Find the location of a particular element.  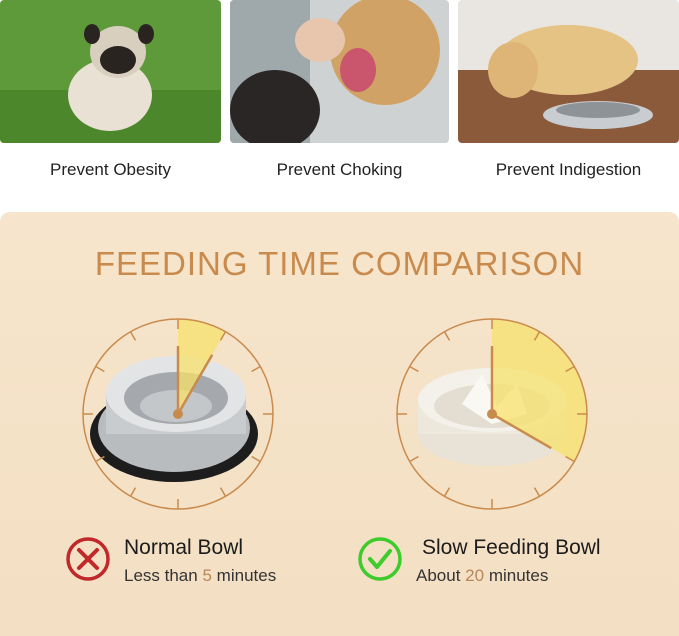

benefit-label-indigestion: Prevent Indigestion is located at coordinates (568, 169).